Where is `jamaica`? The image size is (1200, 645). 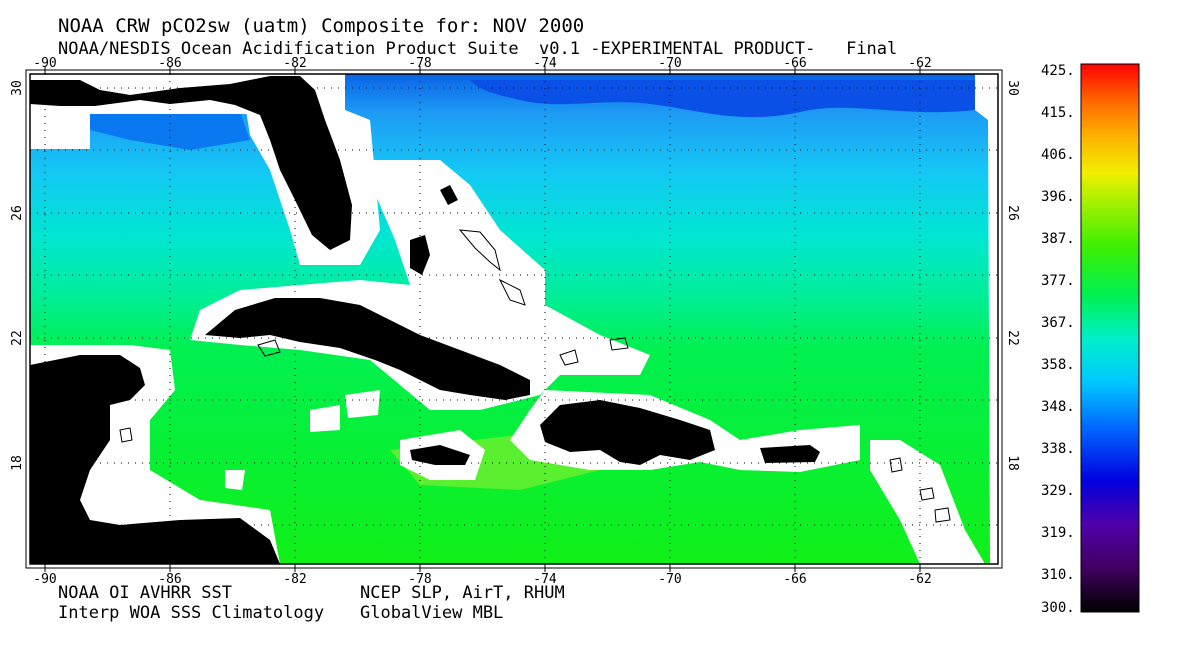
jamaica is located at coordinates (440, 455).